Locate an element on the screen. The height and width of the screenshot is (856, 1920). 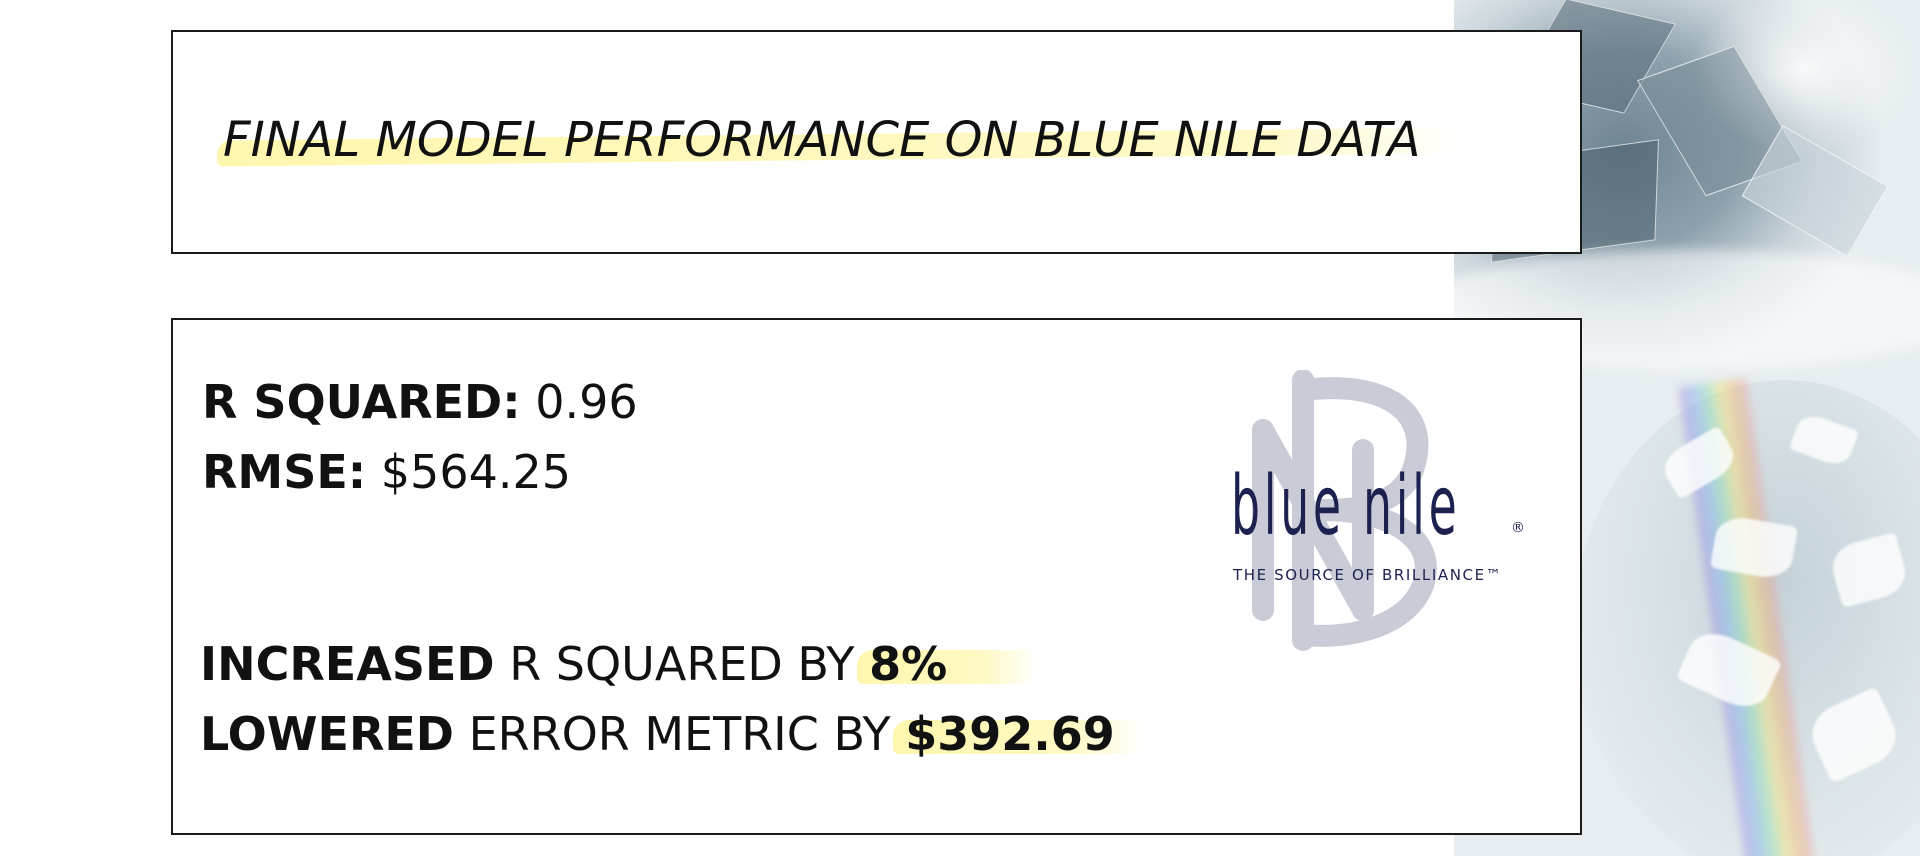
improvement-value: $392.69 is located at coordinates (1010, 734).